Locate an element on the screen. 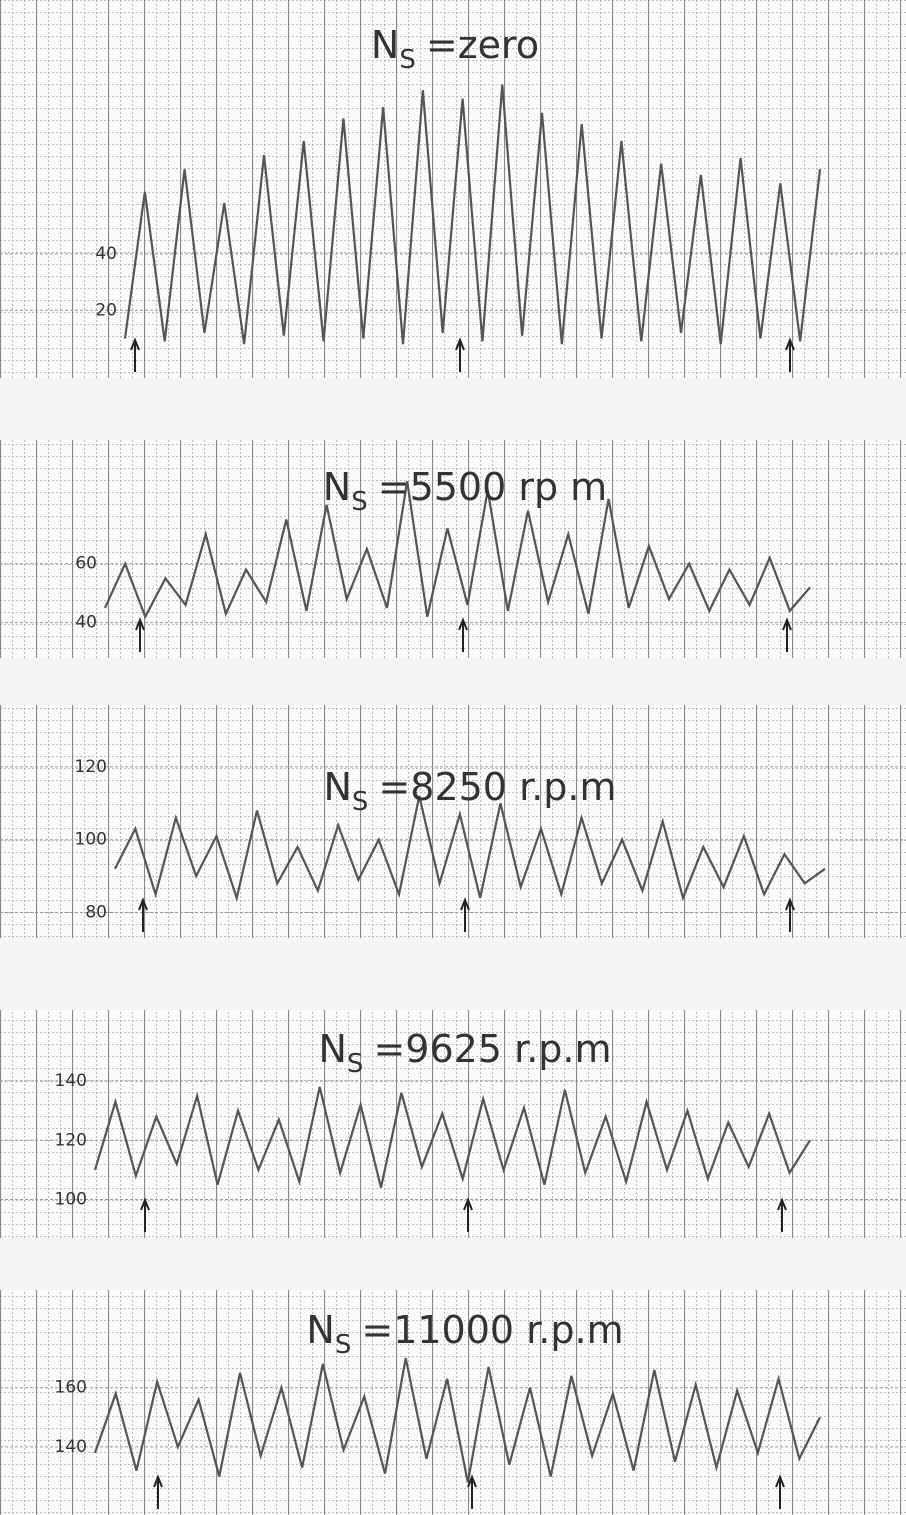 Image resolution: width=906 pixels, height=1515 pixels. panel: 40 60 NS =5500 rp m is located at coordinates (453, 549).